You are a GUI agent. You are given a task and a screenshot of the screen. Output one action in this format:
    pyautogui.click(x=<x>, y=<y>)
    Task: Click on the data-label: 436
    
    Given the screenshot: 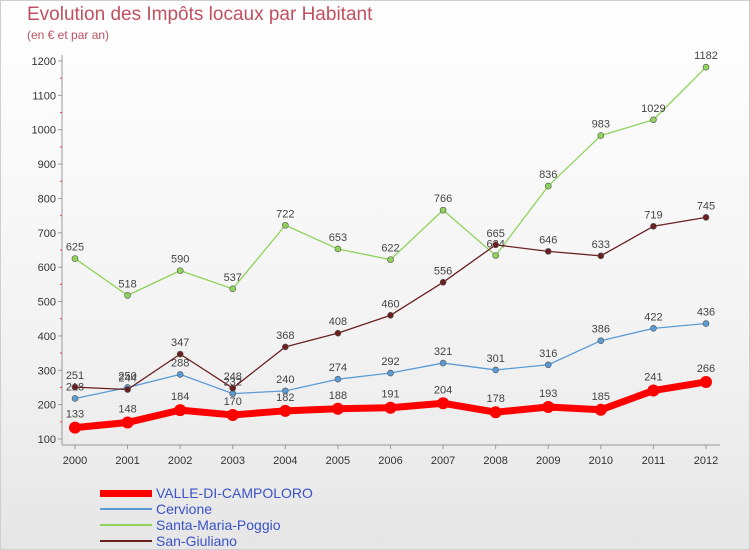 What is the action you would take?
    pyautogui.click(x=706, y=313)
    